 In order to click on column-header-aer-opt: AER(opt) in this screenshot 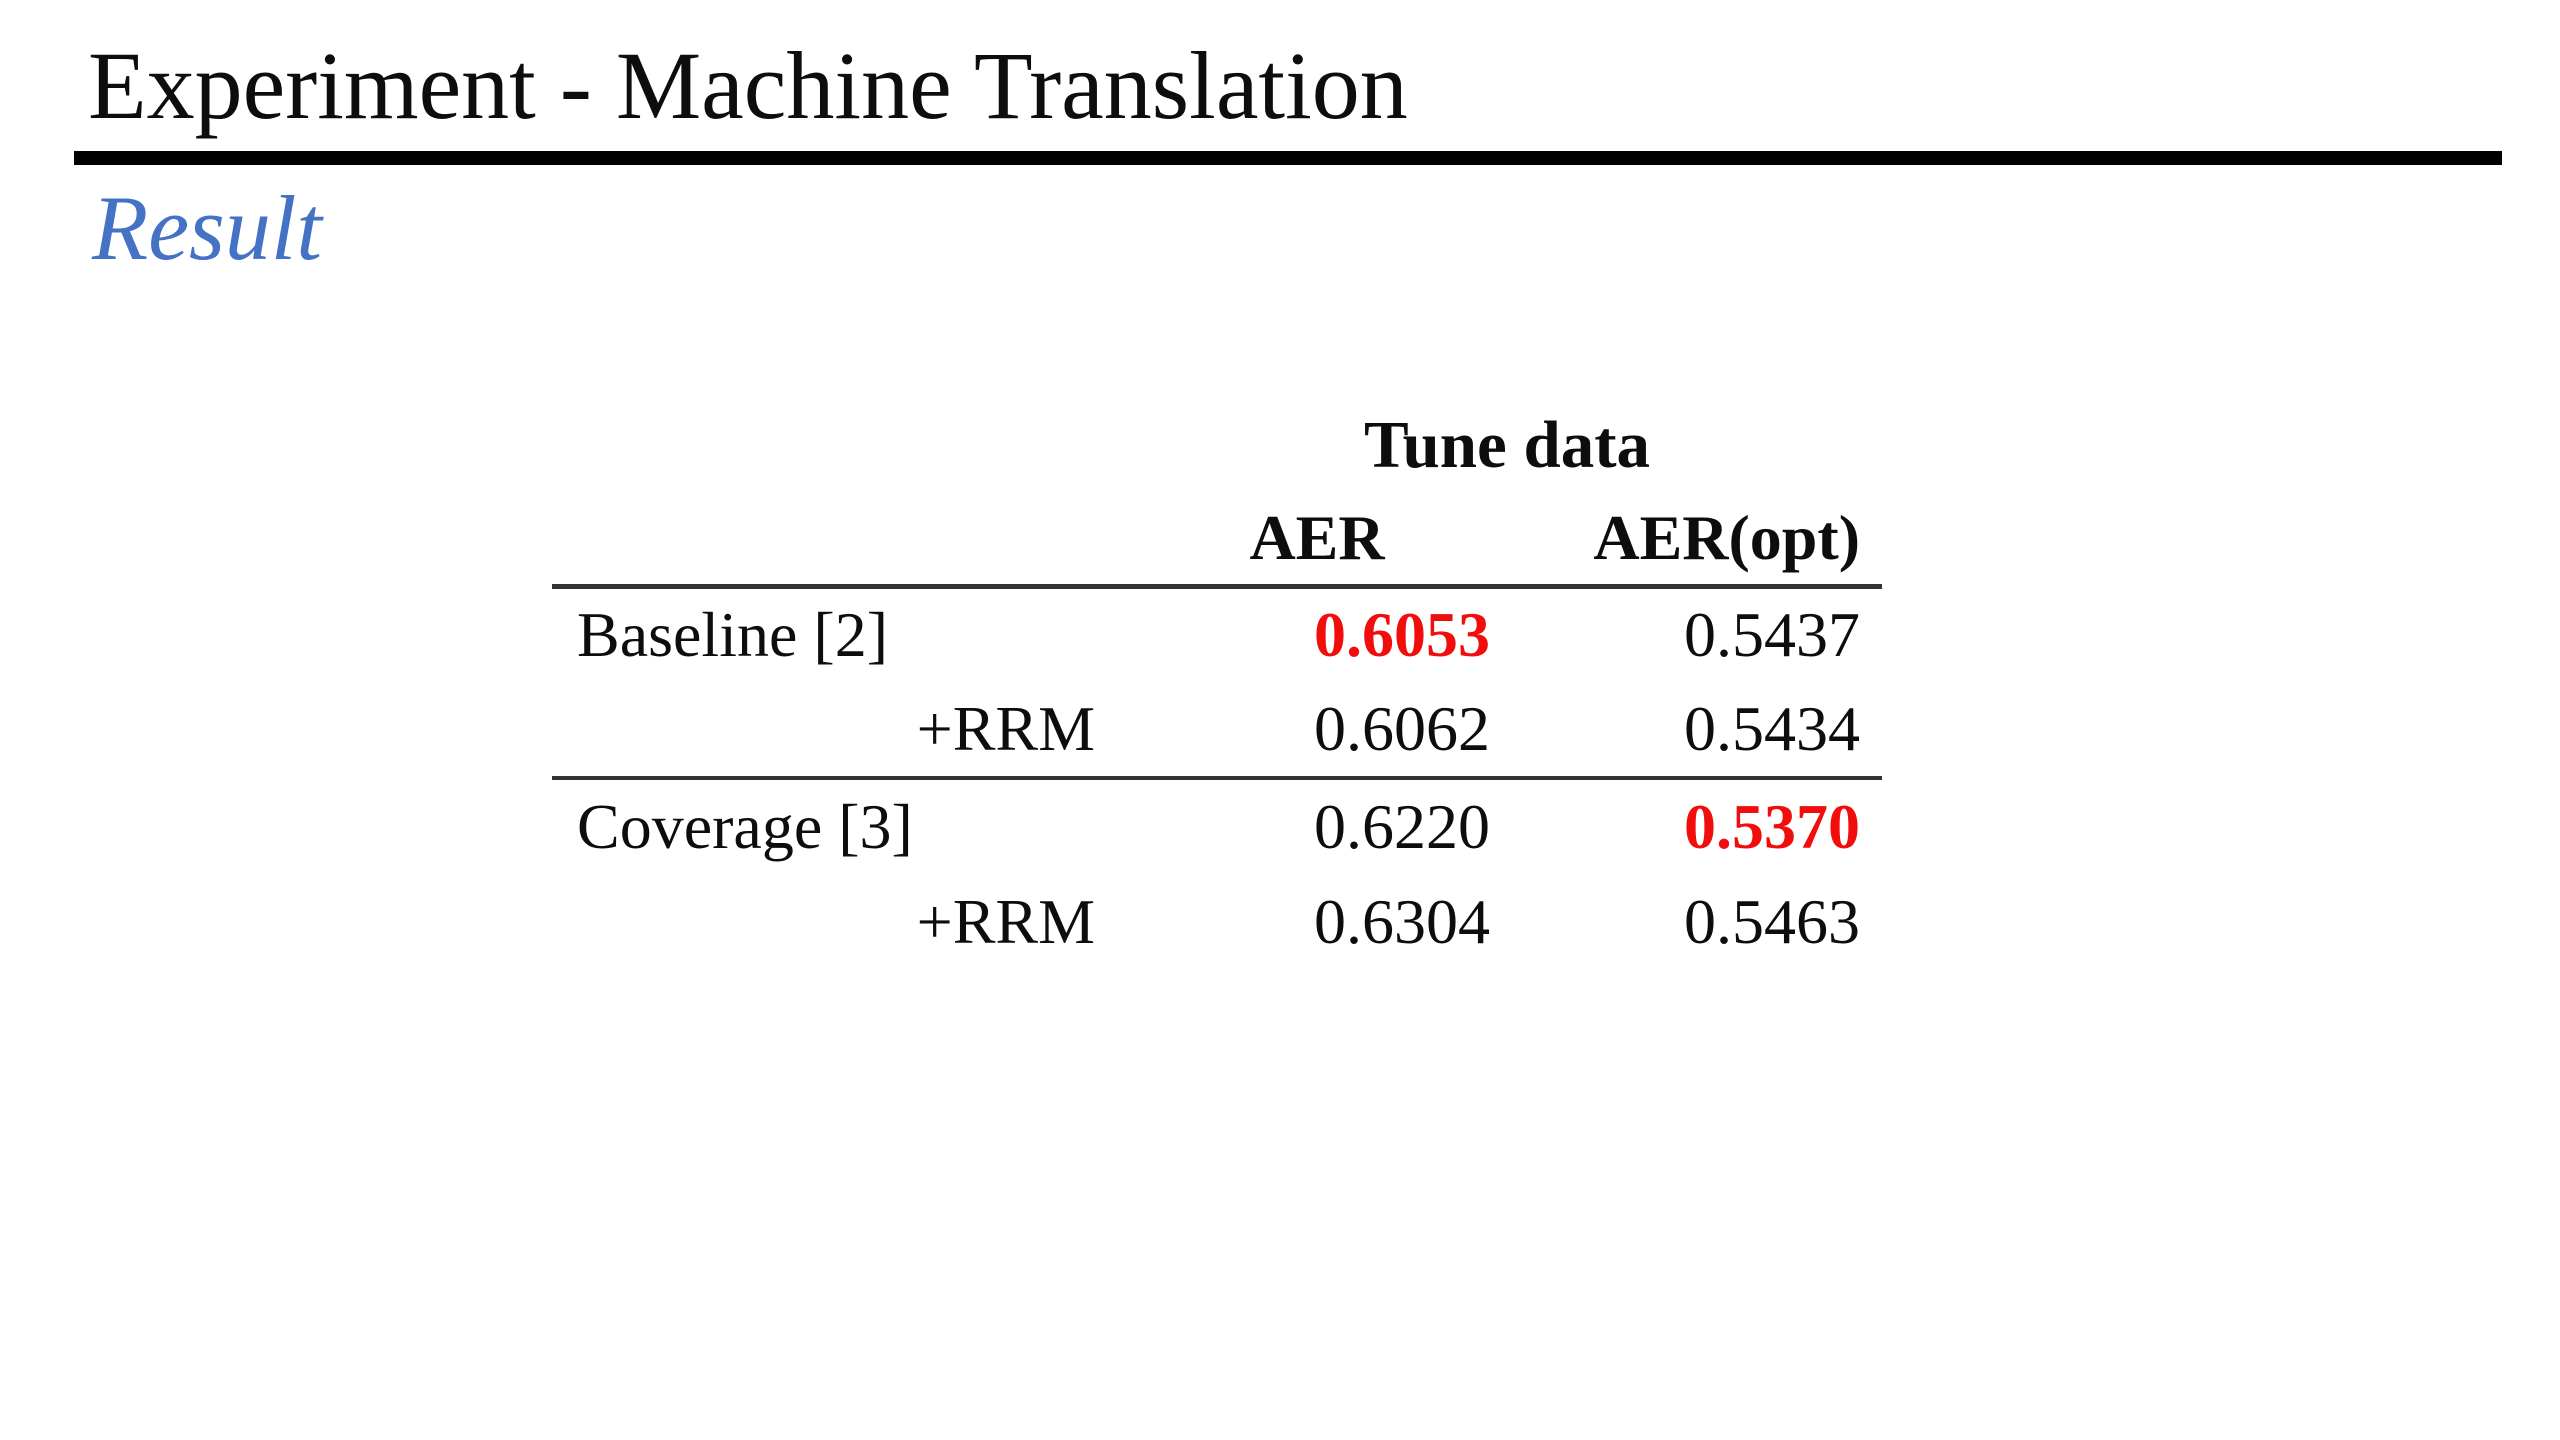, I will do `click(1692, 535)`.